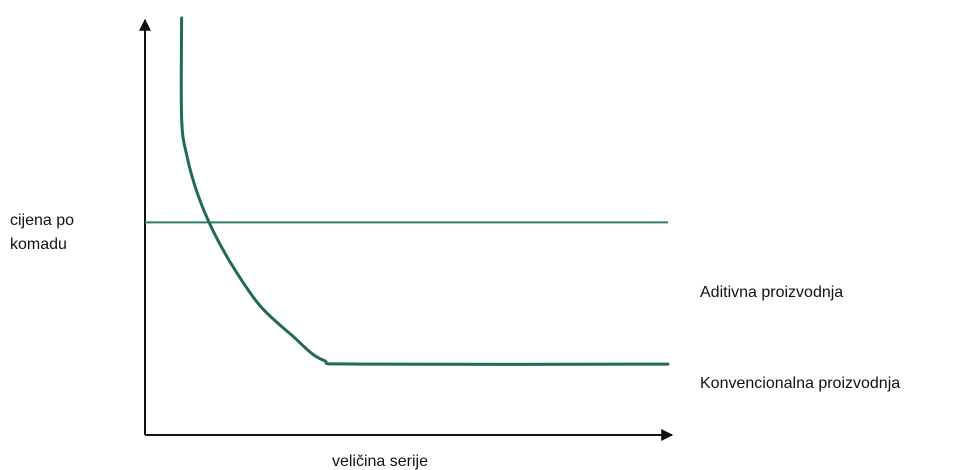 This screenshot has height=470, width=961. Describe the element at coordinates (771, 292) in the screenshot. I see `series-label-aditivna: Aditivna proizvodnja` at that location.